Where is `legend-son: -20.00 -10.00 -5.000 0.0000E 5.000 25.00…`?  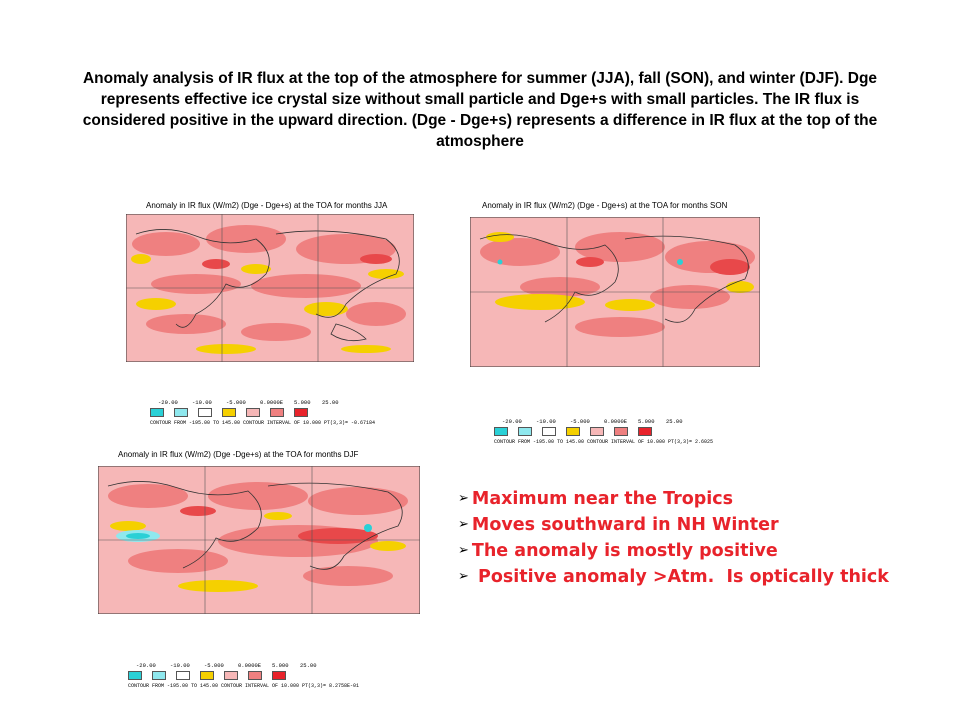 legend-son: -20.00 -10.00 -5.000 0.0000E 5.000 25.00… is located at coordinates (604, 431).